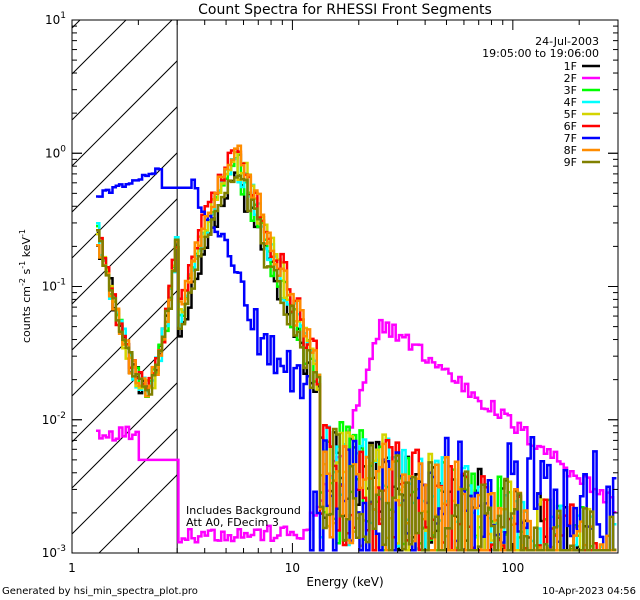 This screenshot has height=600, width=640. What do you see at coordinates (54, 552) in the screenshot?
I see `y-tick-label: 10⁻³` at bounding box center [54, 552].